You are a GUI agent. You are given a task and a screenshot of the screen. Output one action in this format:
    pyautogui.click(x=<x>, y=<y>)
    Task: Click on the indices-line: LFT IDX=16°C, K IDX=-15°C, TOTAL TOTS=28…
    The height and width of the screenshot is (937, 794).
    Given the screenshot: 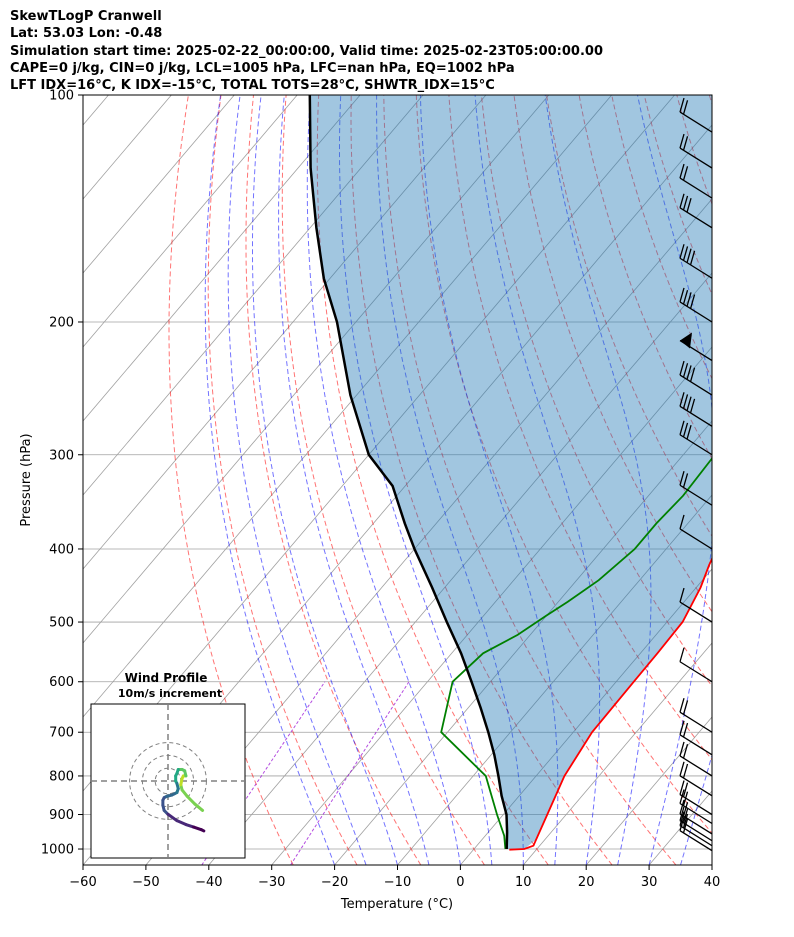 What is the action you would take?
    pyautogui.click(x=252, y=86)
    